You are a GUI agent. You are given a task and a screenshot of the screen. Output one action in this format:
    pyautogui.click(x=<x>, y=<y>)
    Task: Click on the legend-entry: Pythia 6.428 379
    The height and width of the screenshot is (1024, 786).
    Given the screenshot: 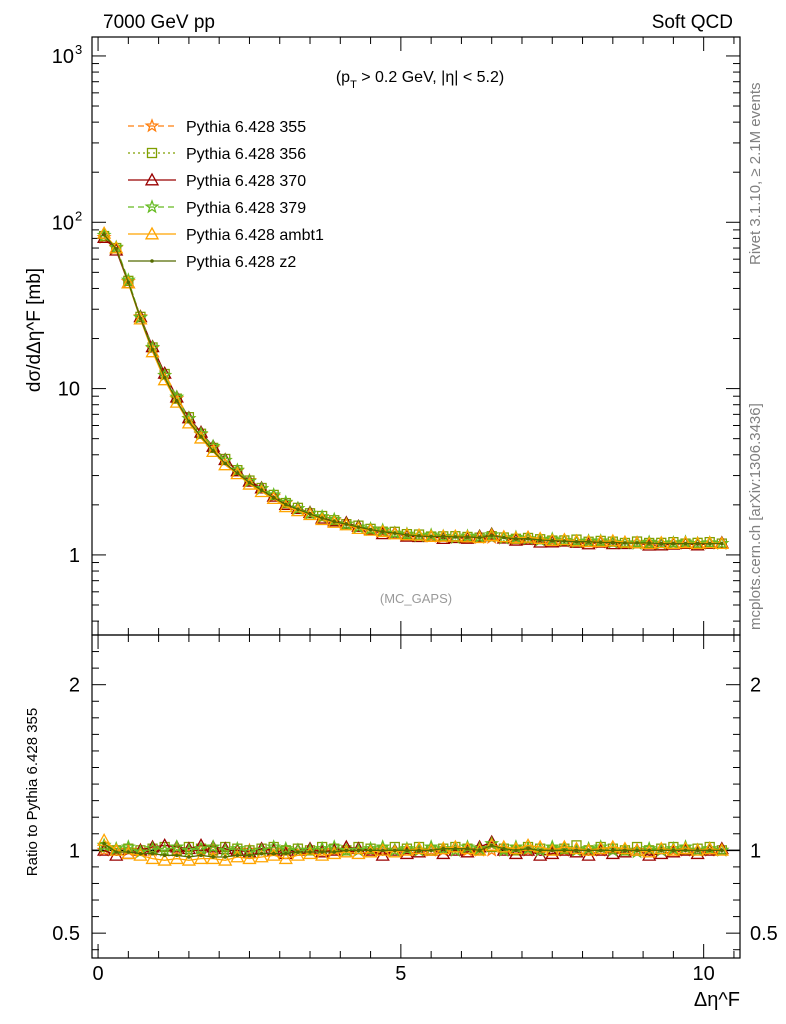 What is the action you would take?
    pyautogui.click(x=217, y=208)
    